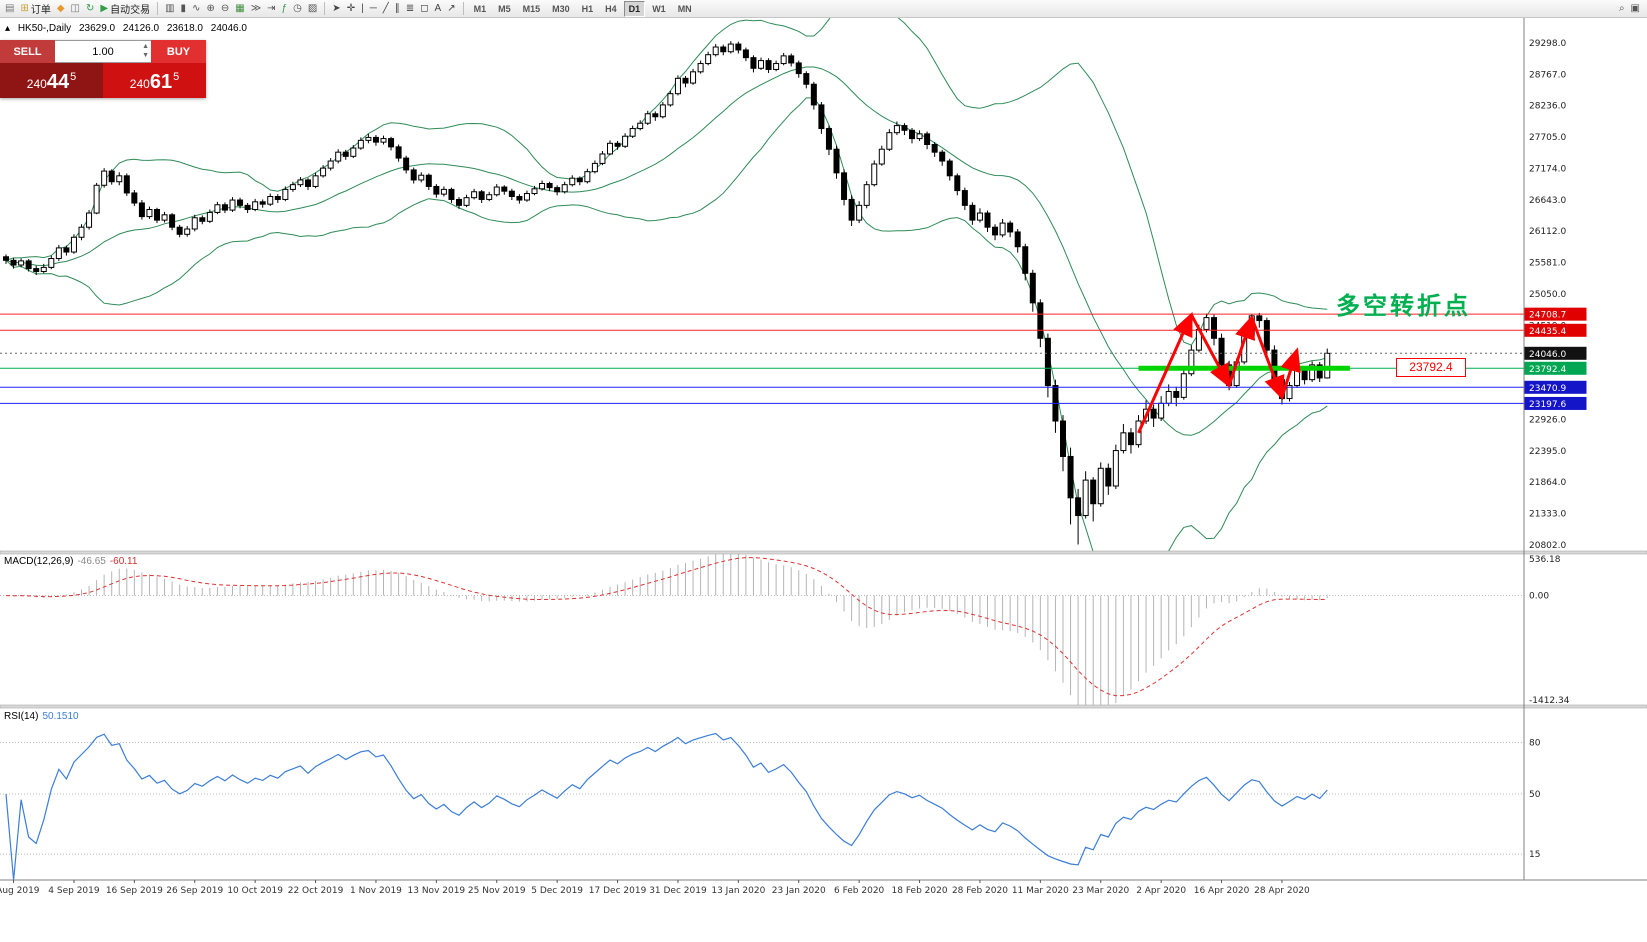  I want to click on svg-text: 11 Mar 2020, so click(1040, 891).